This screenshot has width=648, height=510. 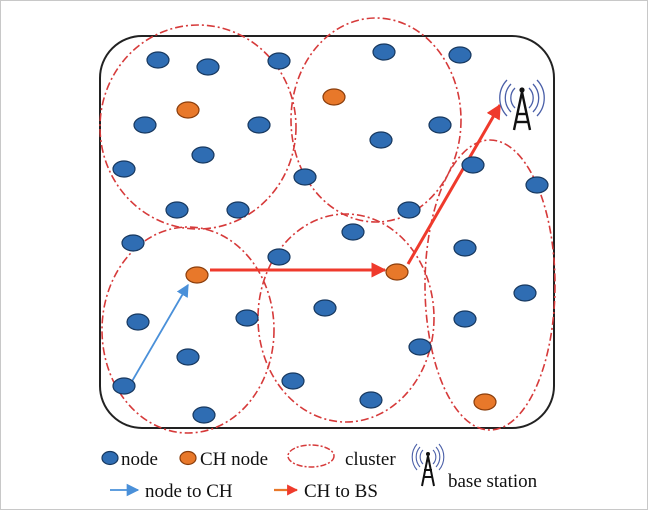 What do you see at coordinates (159, 333) in the screenshot?
I see `node-to-ch-arrow` at bounding box center [159, 333].